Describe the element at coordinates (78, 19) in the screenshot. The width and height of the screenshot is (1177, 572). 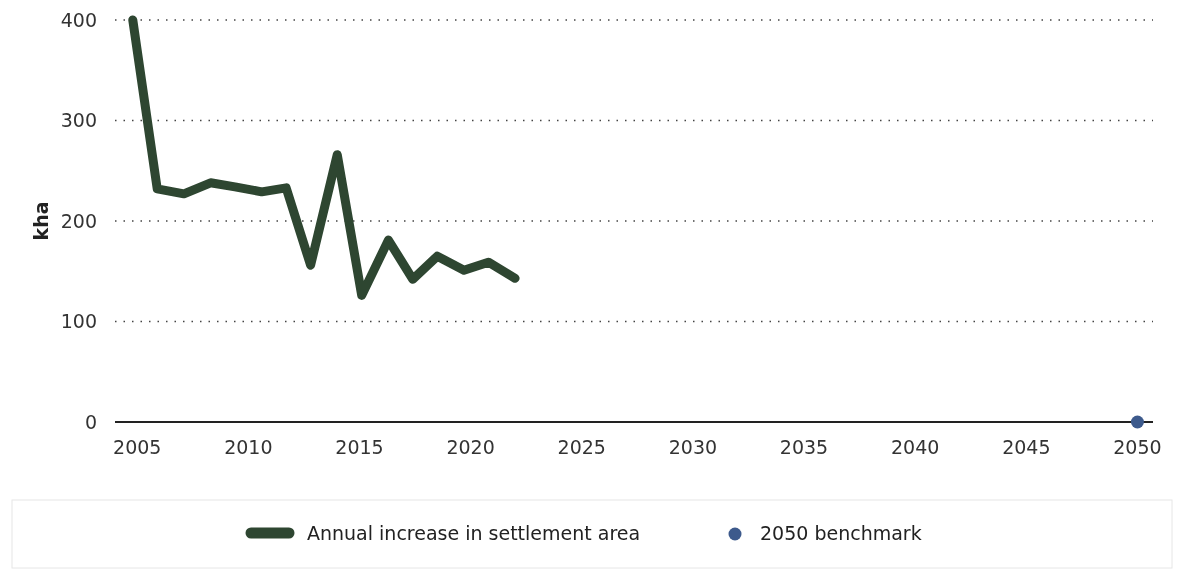
I see `y-tick-label: 400` at that location.